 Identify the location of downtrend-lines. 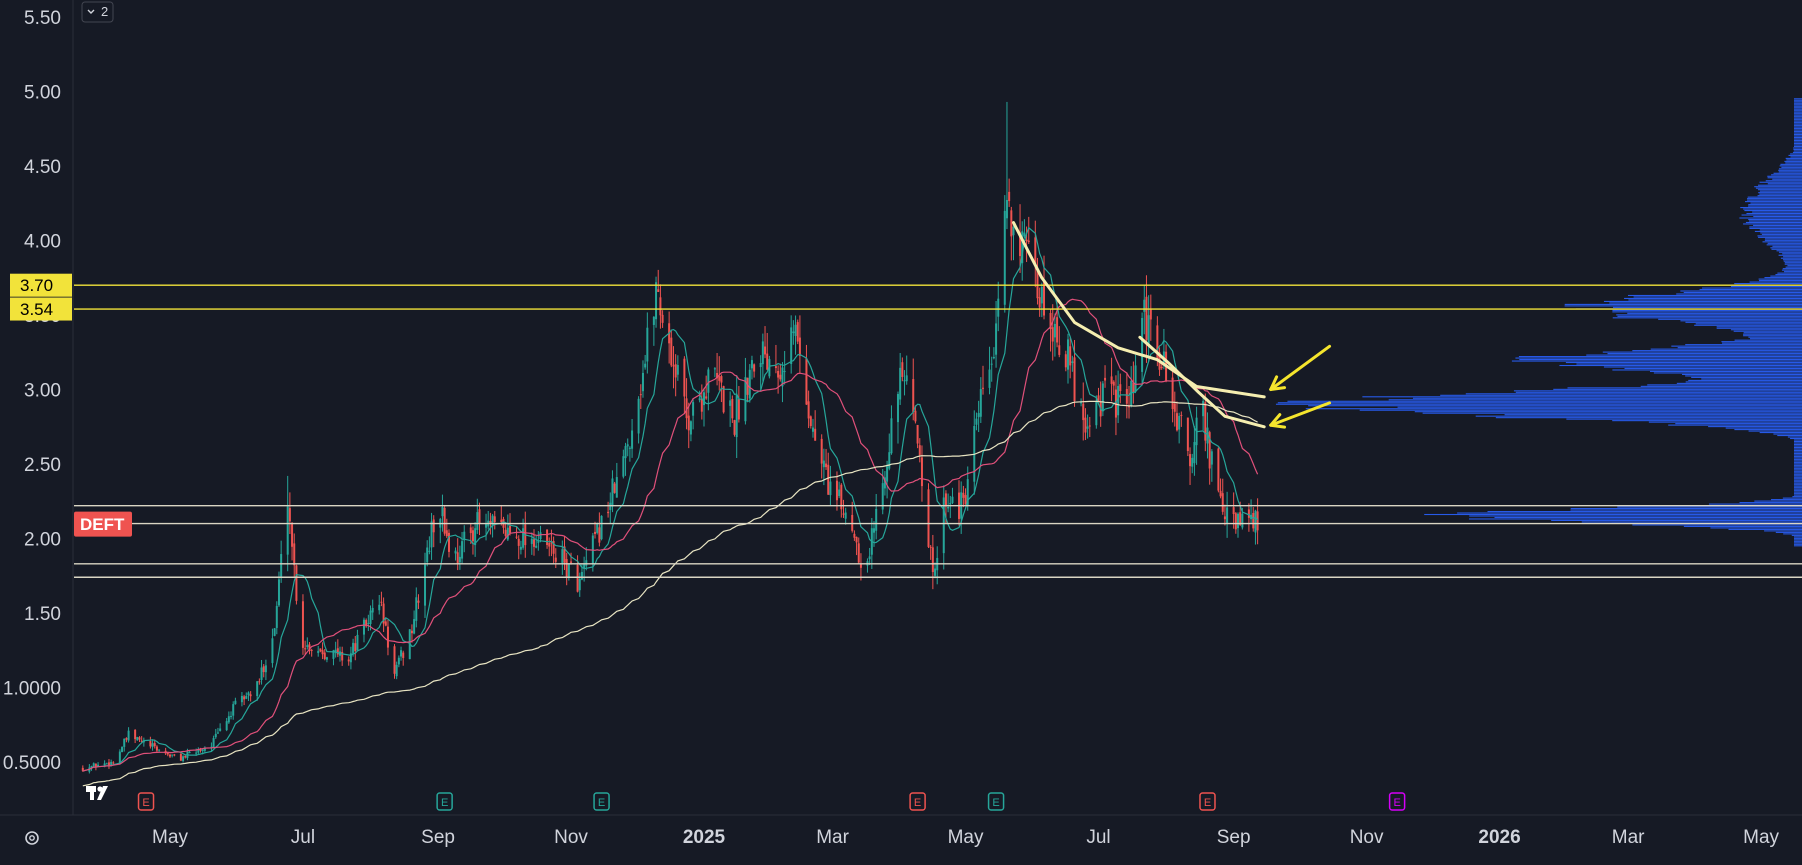
(1139, 325).